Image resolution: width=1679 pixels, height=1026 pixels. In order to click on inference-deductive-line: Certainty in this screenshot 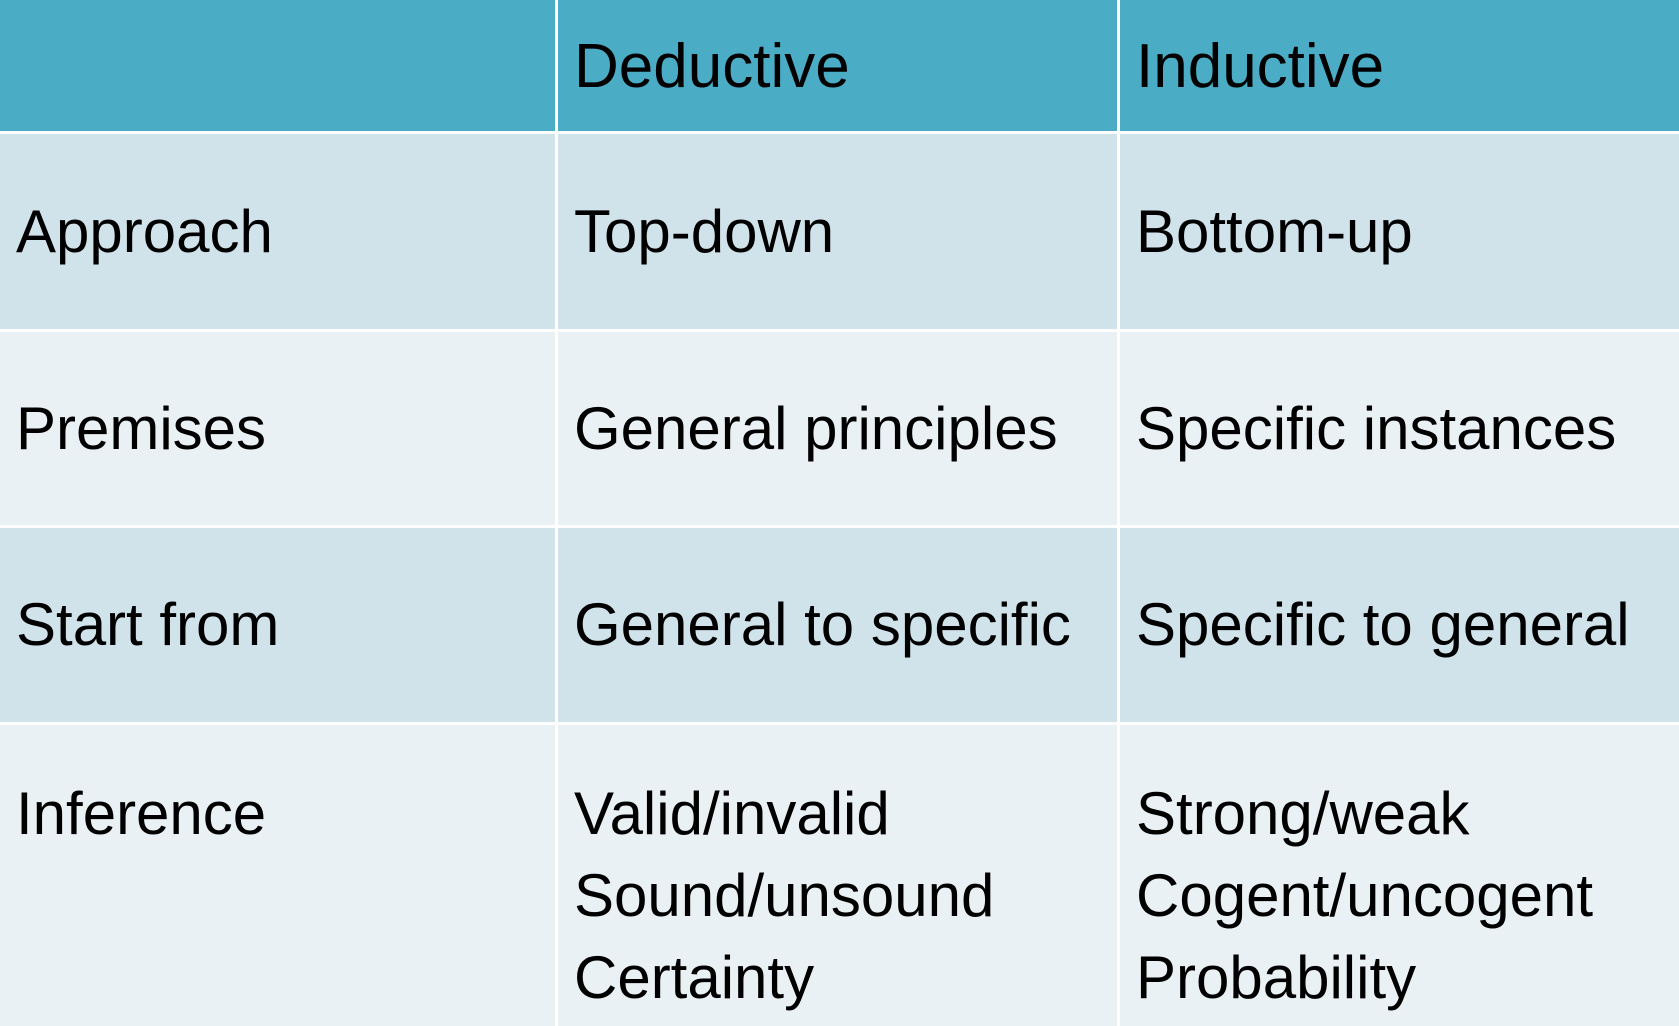, I will do `click(694, 977)`.